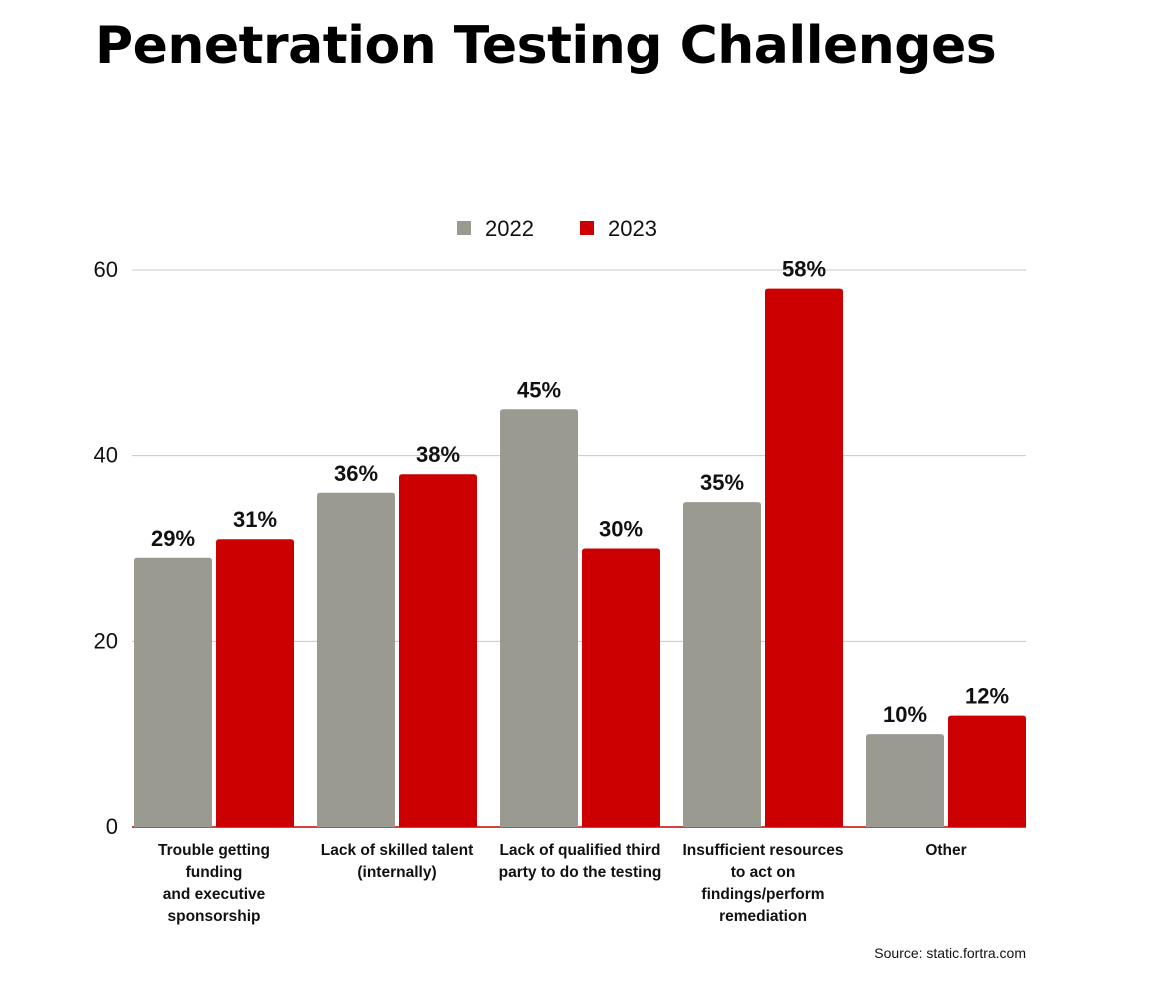  What do you see at coordinates (804, 269) in the screenshot?
I see `data-label: 58%` at bounding box center [804, 269].